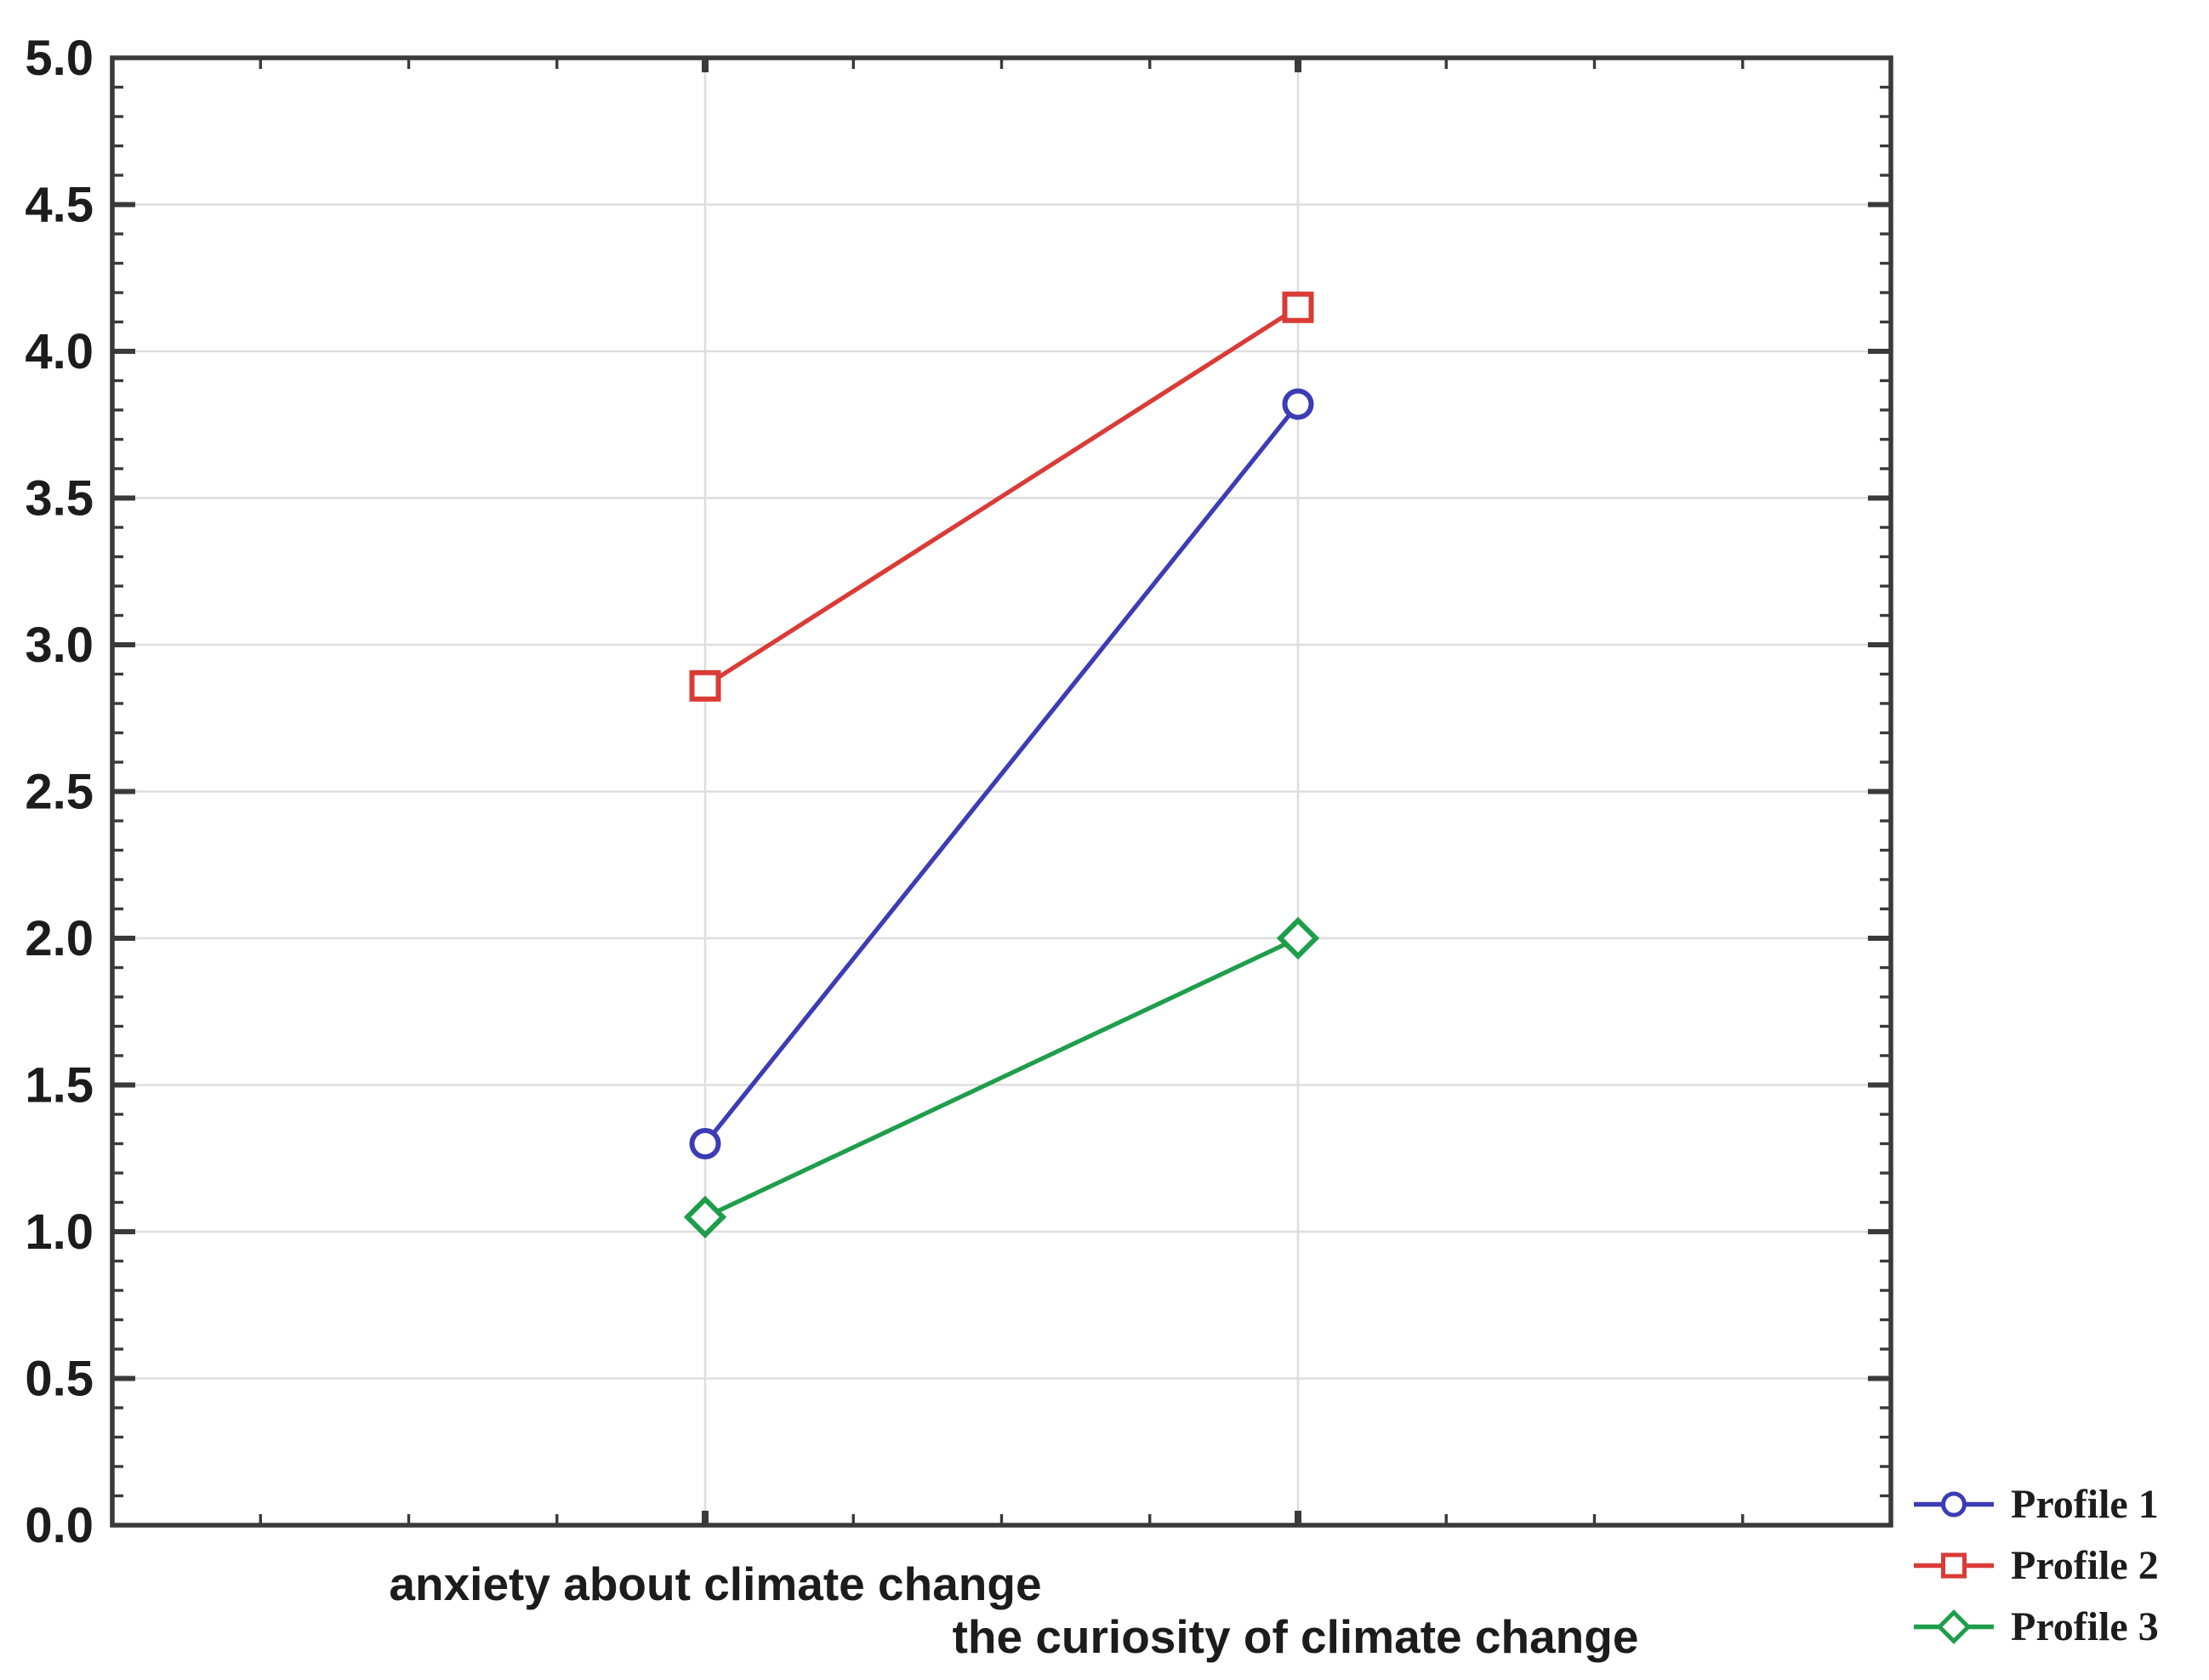  What do you see at coordinates (1954, 1504) in the screenshot?
I see `legend-circle-marker-icon` at bounding box center [1954, 1504].